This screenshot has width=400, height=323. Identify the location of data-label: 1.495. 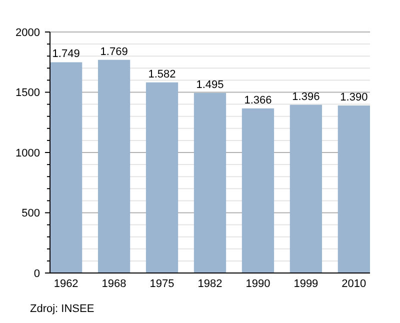
(210, 84).